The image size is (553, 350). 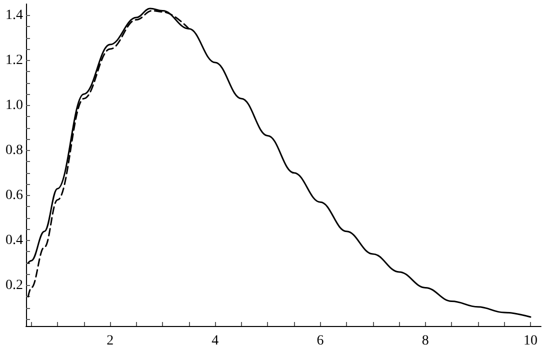 I want to click on y-tick-label: 1.0, so click(x=14, y=105).